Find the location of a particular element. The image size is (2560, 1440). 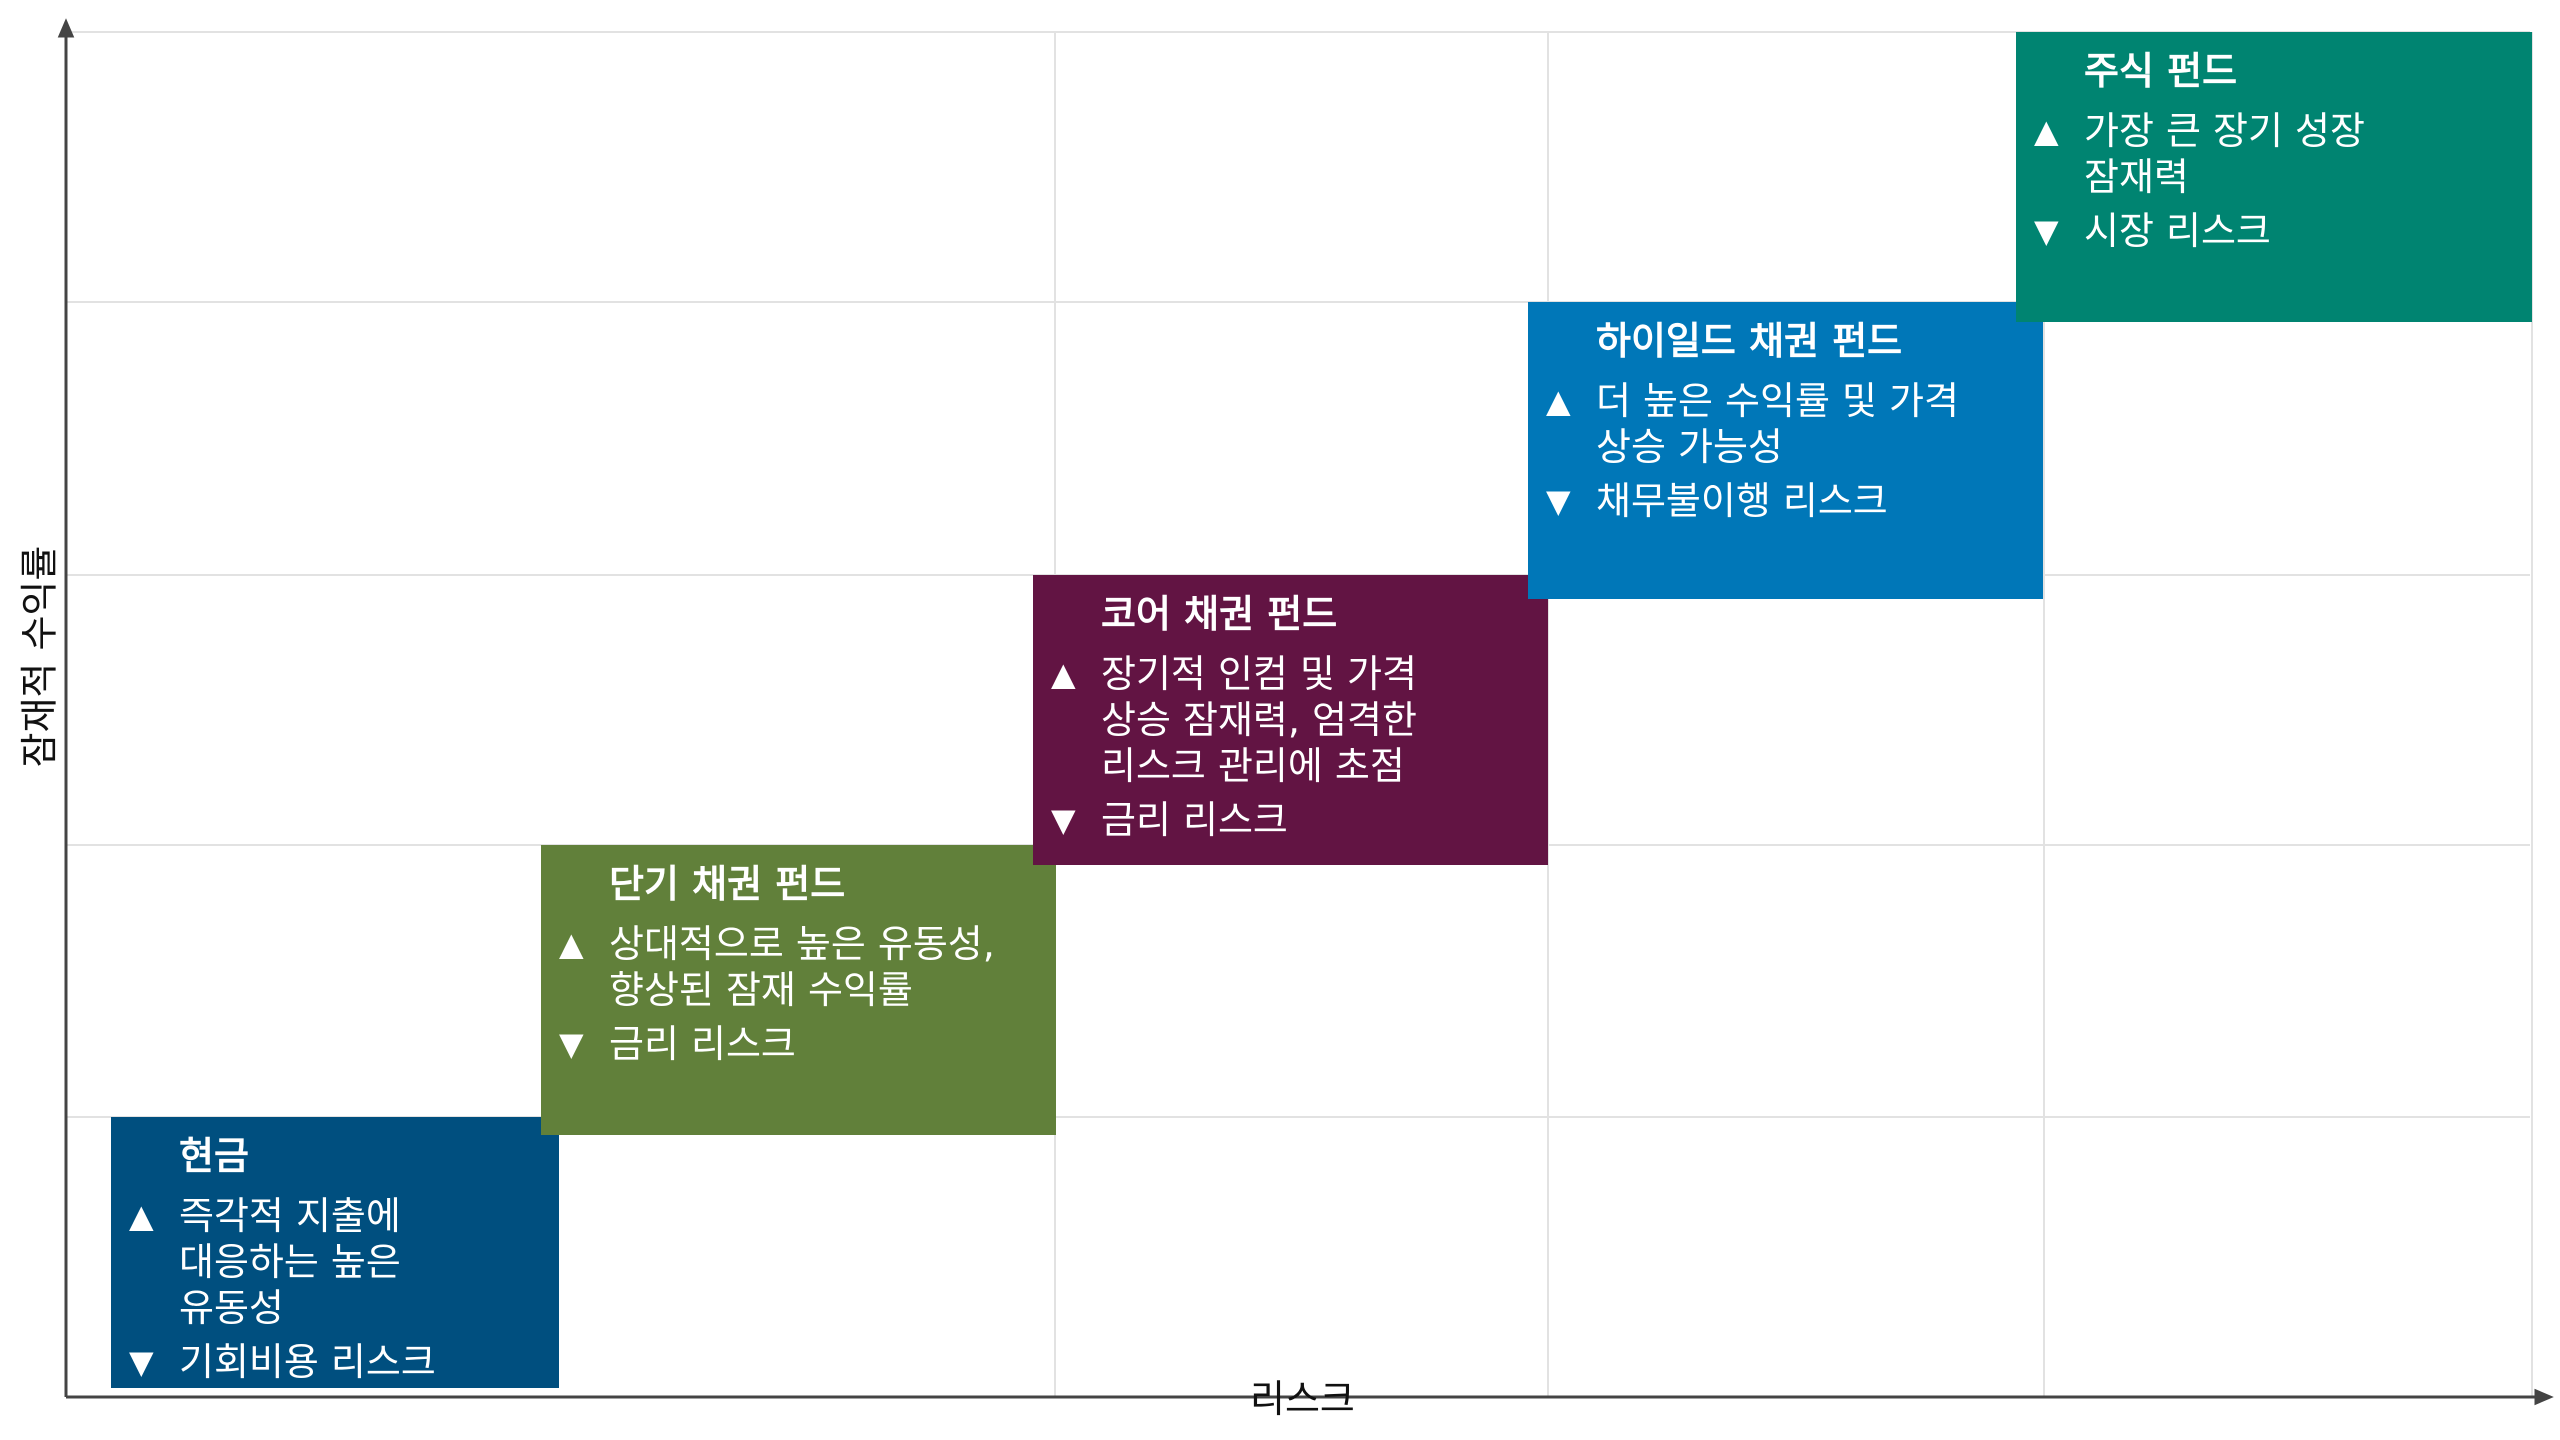

card-equity-fund: 주식 펀드 ▲ 가장 큰 장기 성장 잠재력 ▼ 시장 리스크 is located at coordinates (2274, 177).